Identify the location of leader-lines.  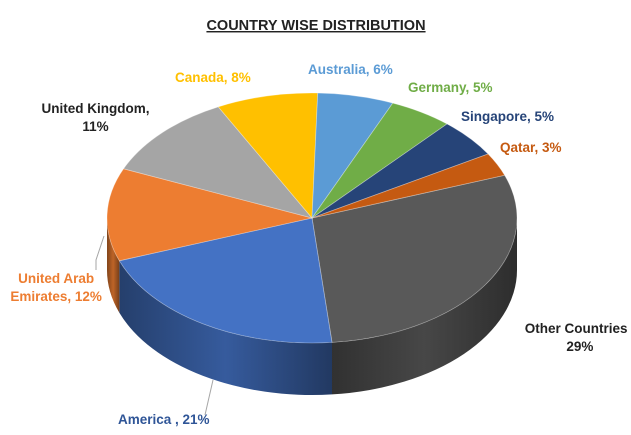
(154, 325).